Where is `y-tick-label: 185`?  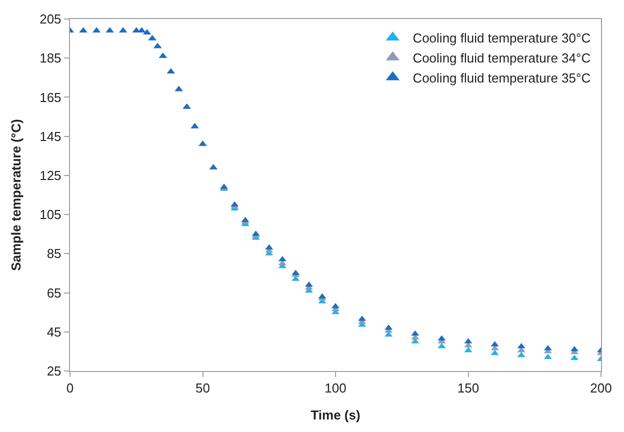 y-tick-label: 185 is located at coordinates (51, 58).